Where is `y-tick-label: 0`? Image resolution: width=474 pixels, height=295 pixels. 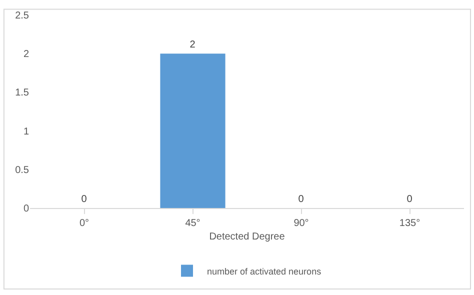
y-tick-label: 0 is located at coordinates (26, 209).